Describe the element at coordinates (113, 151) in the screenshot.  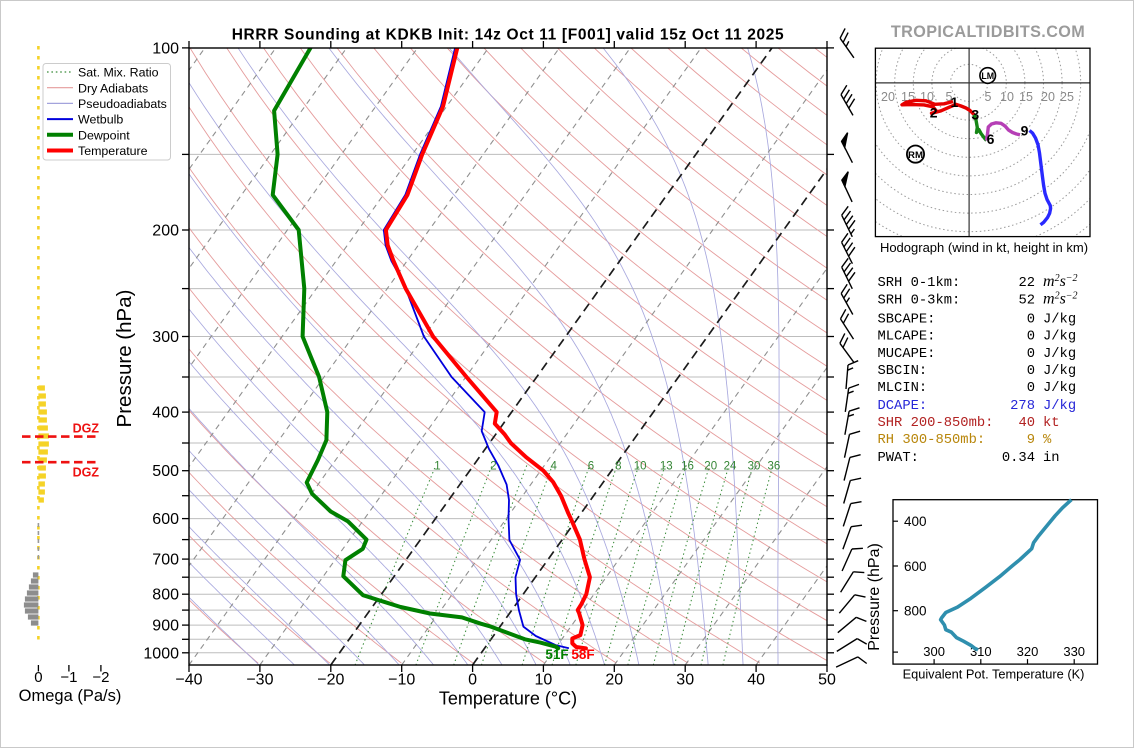
I see `svg-text: Temperature` at that location.